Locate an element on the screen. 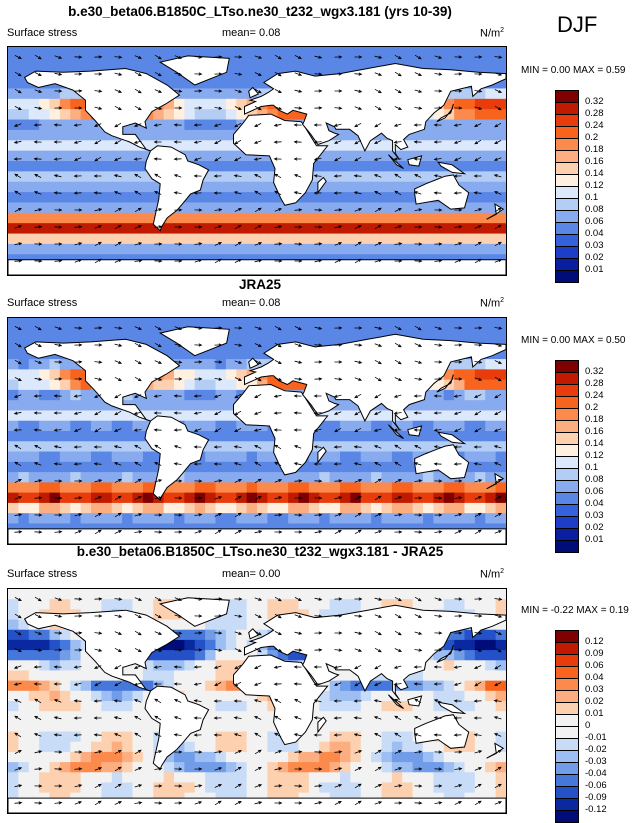  panel1-minmax: MIN = 0.00 MAX = 0.59 is located at coordinates (573, 70).